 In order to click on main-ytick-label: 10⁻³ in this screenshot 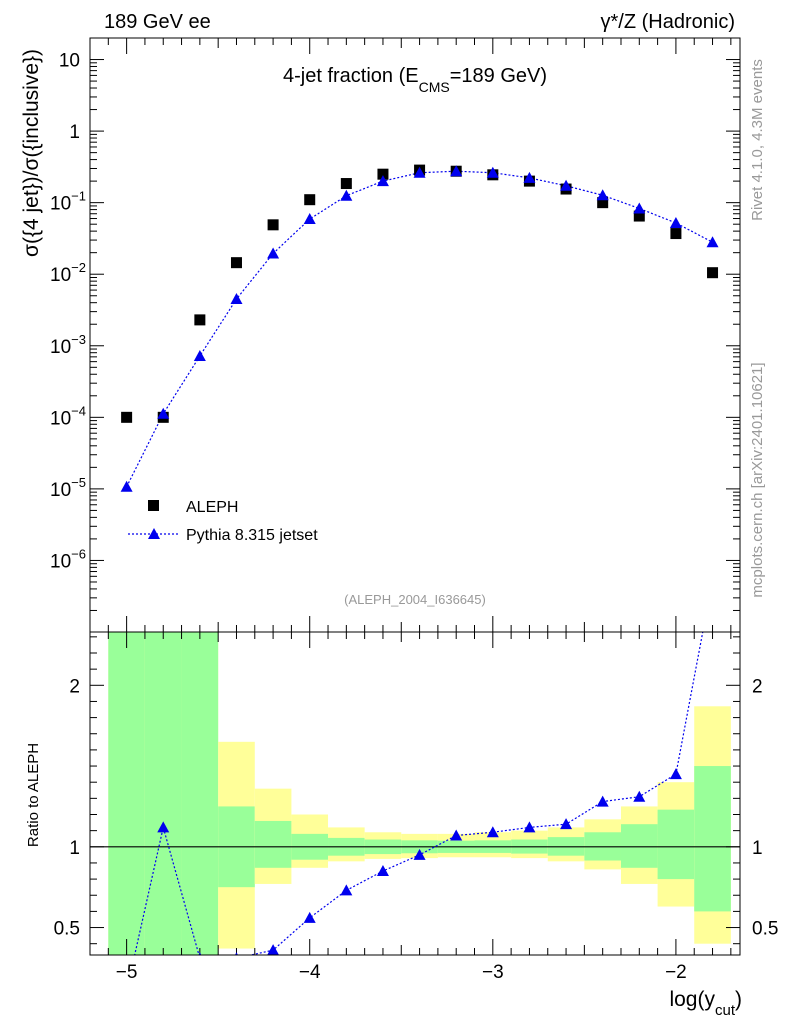, I will do `click(68, 345)`.